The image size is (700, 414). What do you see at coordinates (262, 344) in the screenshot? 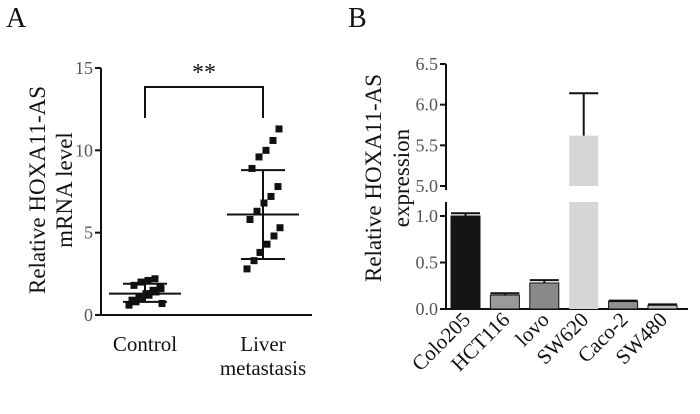
I see `panel-a-category-label: Liver` at bounding box center [262, 344].